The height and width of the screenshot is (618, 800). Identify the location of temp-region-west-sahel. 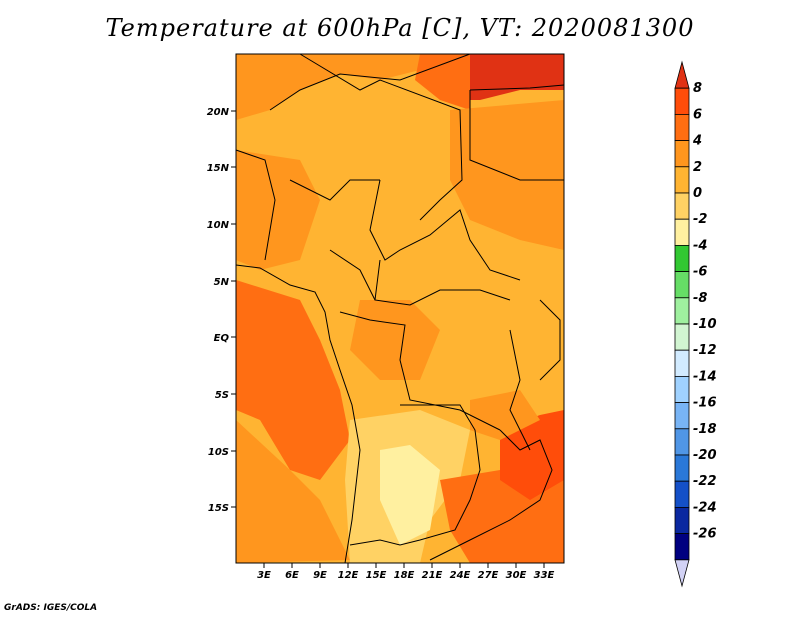
(278, 210).